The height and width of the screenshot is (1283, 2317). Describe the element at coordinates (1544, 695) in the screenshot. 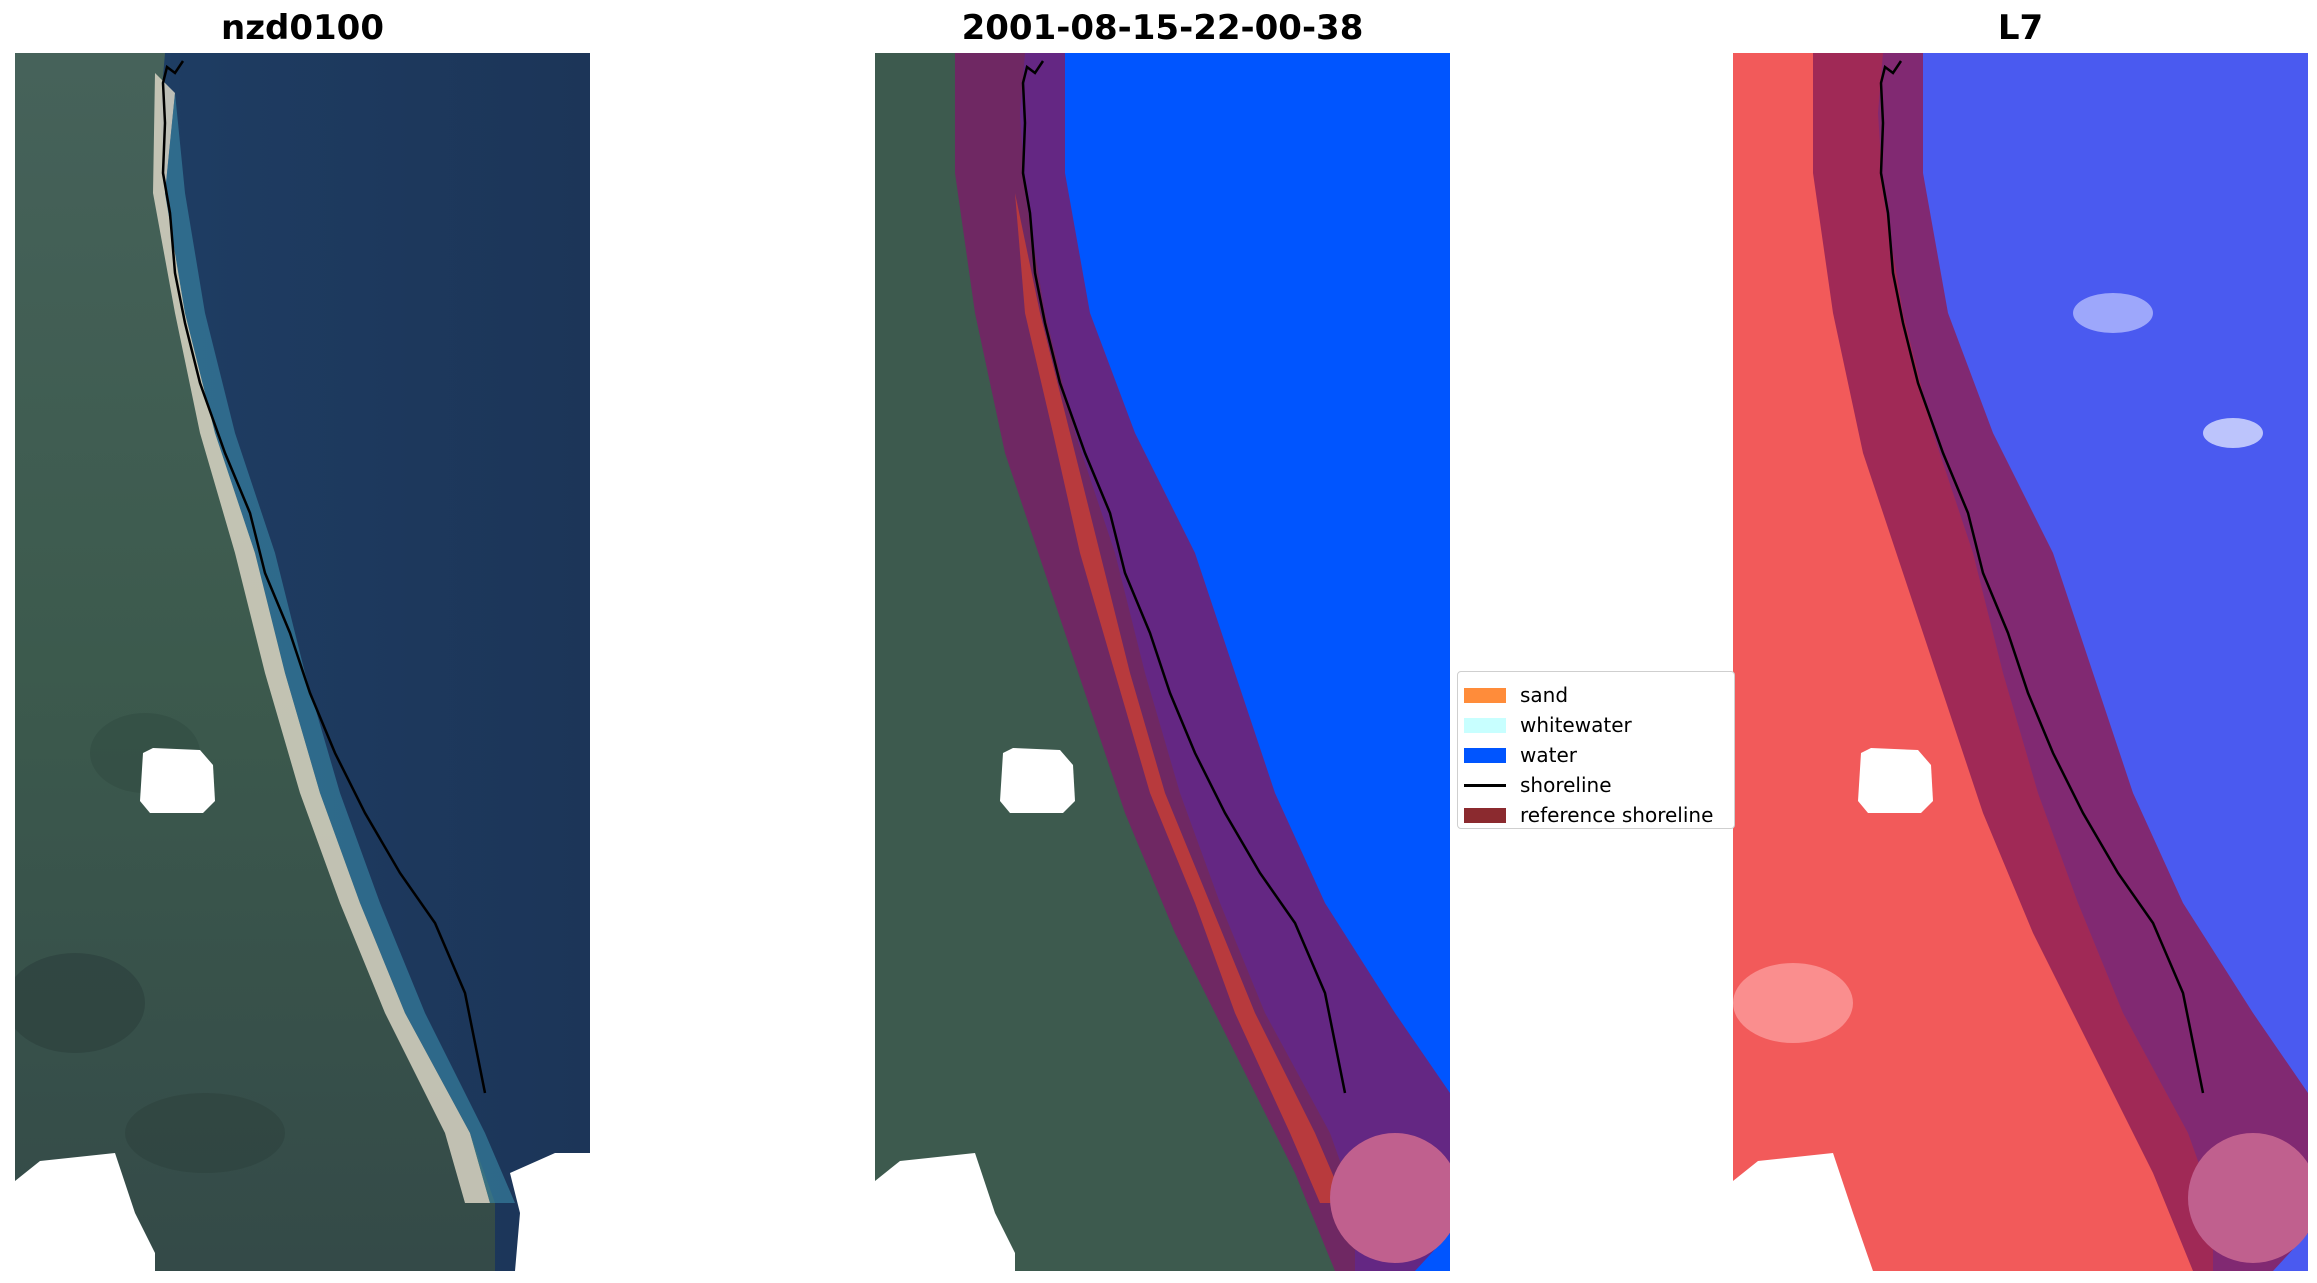

I see `legend-label: sand` at that location.